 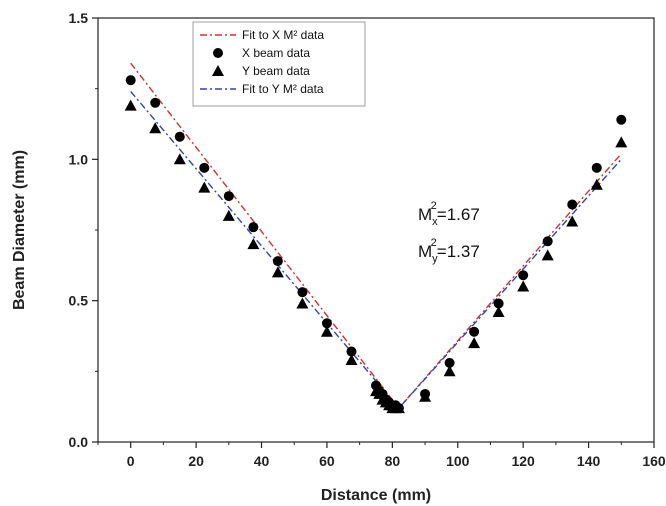 I want to click on annotation-mx2: Mx 2=1.67, so click(x=449, y=214).